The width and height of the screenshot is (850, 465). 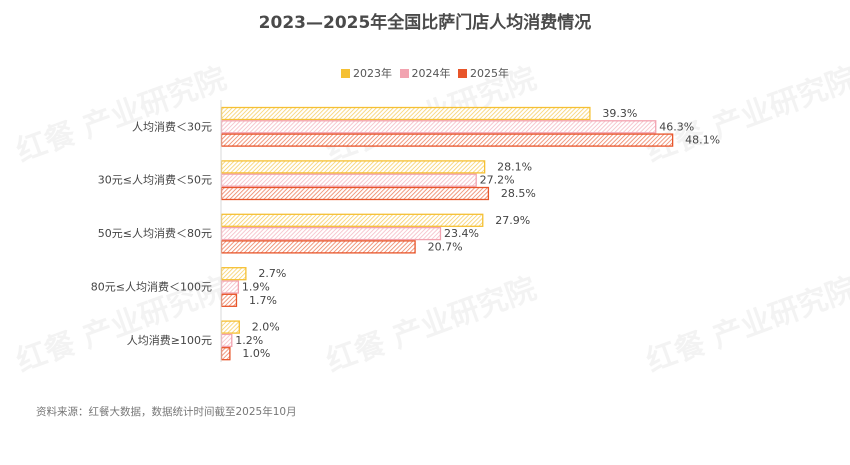 What do you see at coordinates (702, 140) in the screenshot?
I see `data-label: 48.1%` at bounding box center [702, 140].